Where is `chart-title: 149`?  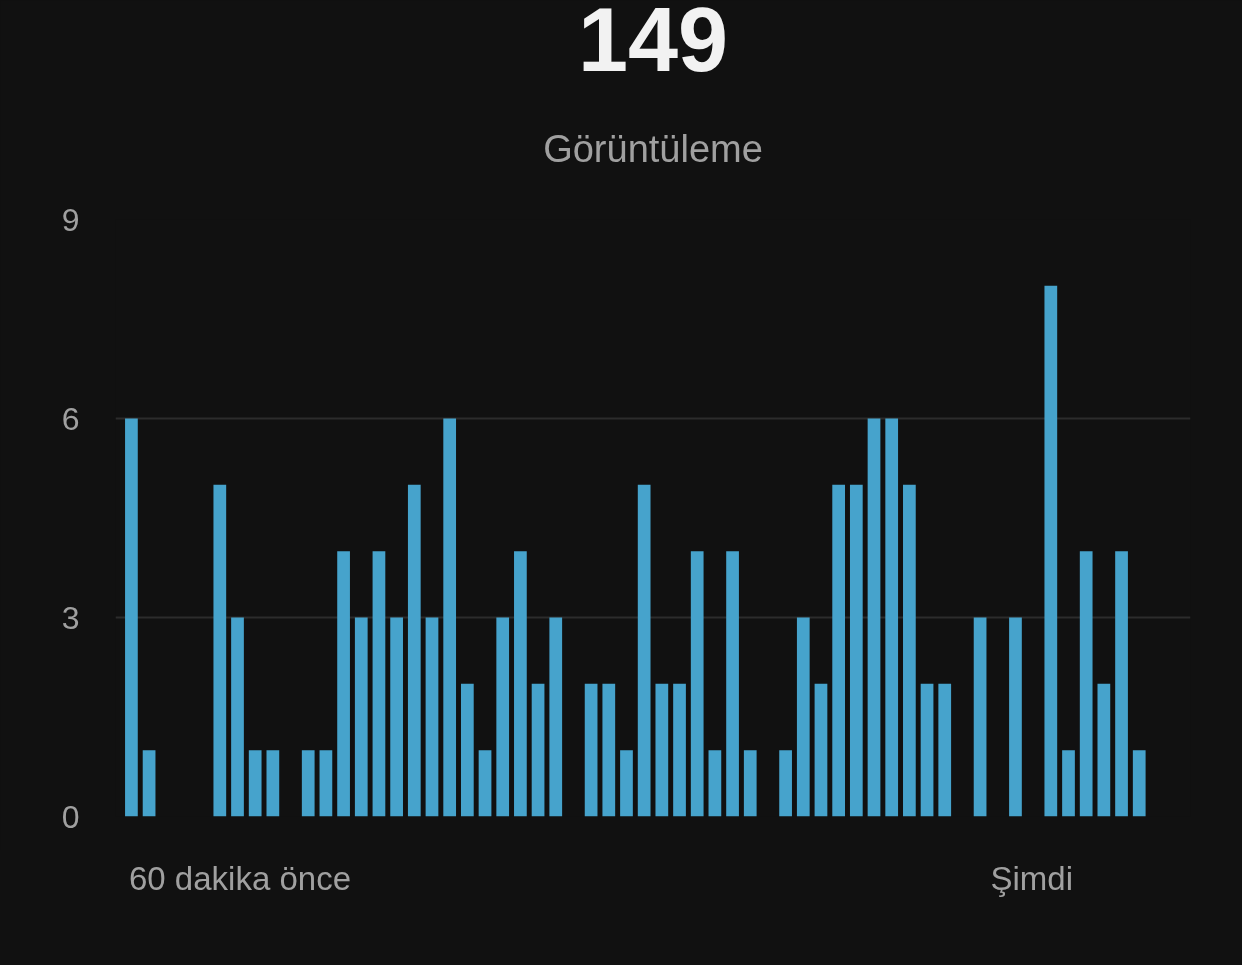 chart-title: 149 is located at coordinates (653, 45).